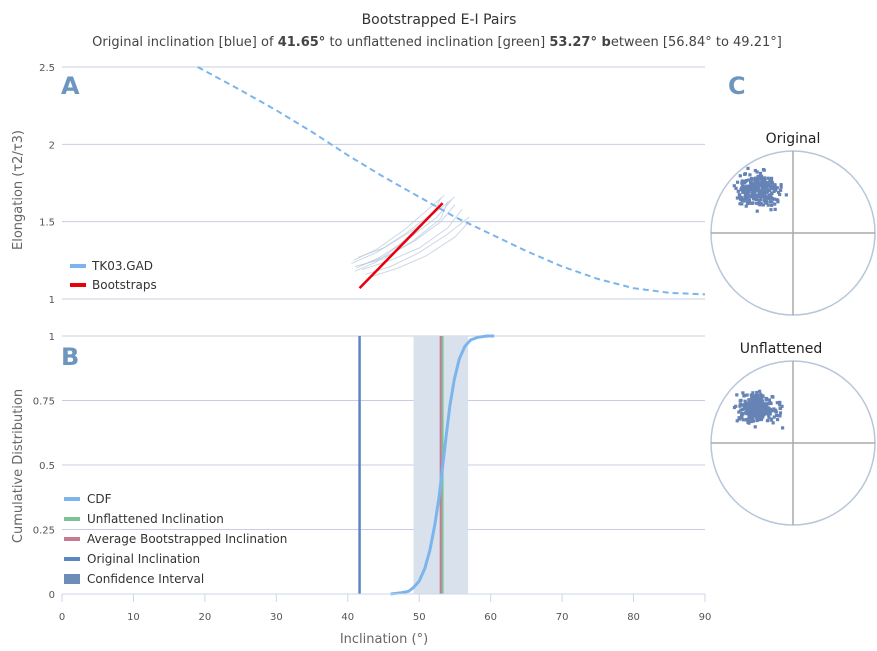 This screenshot has height=651, width=877. Describe the element at coordinates (633, 617) in the screenshot. I see `x-tick-label: 80` at that location.